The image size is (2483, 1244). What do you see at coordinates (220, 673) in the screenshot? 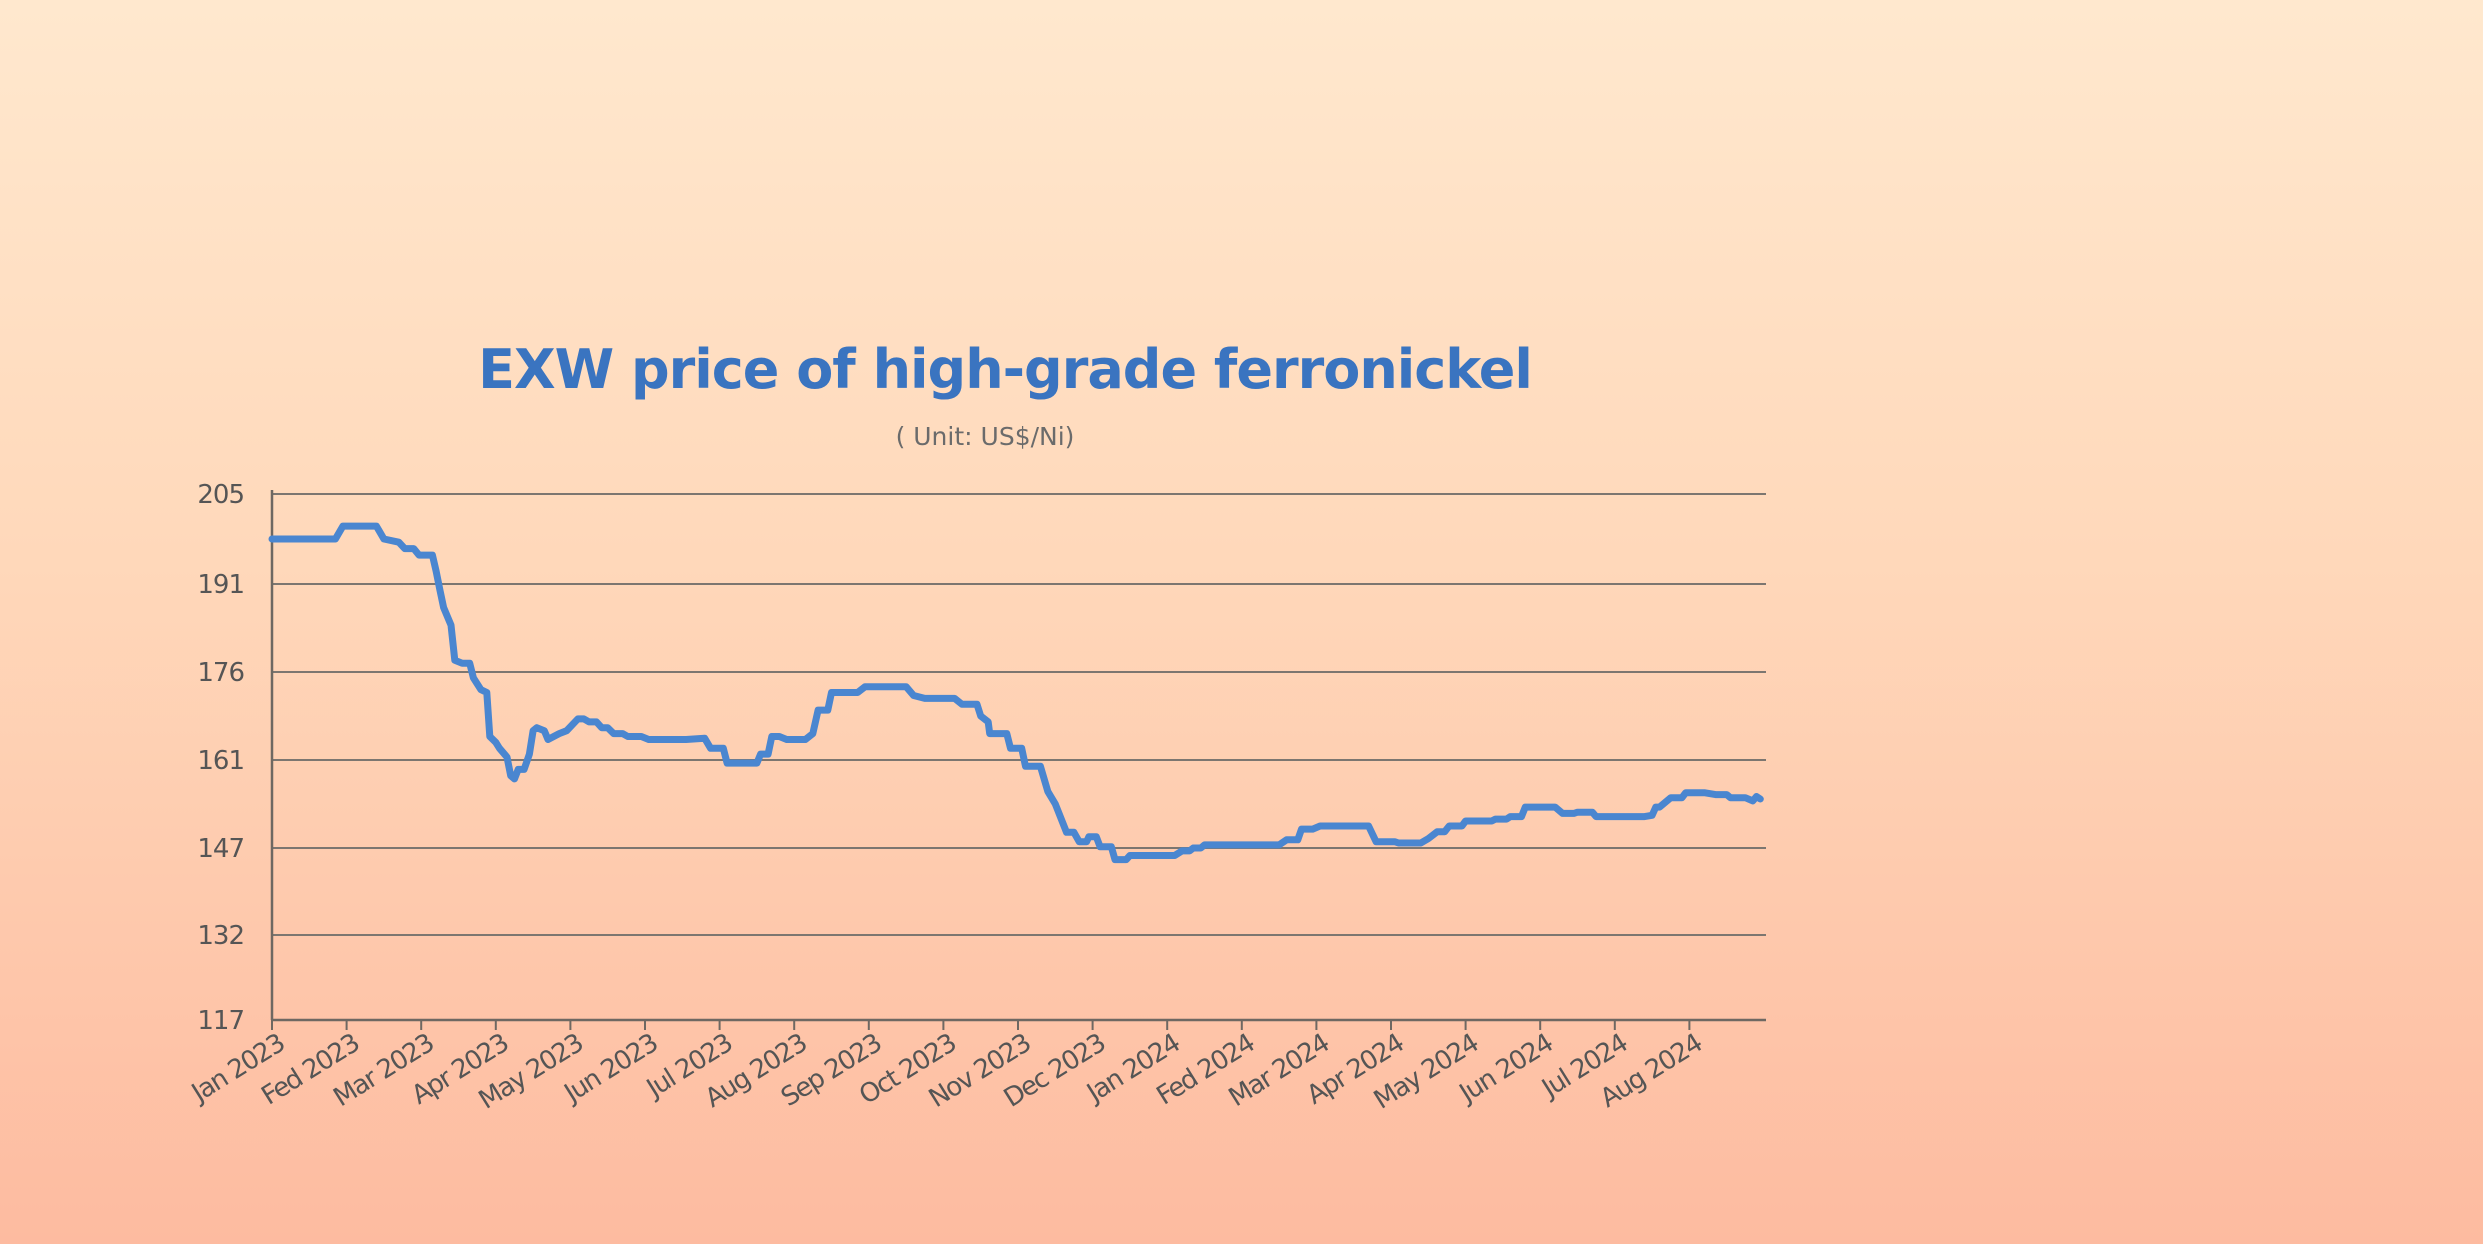
I see `y-tick-label: 176` at bounding box center [220, 673].